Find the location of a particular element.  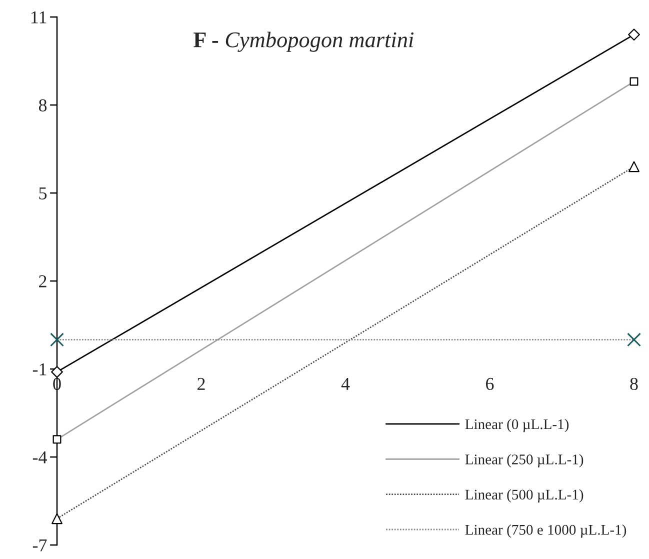

legend-label: Linear (250 µL.L-1) is located at coordinates (524, 461).